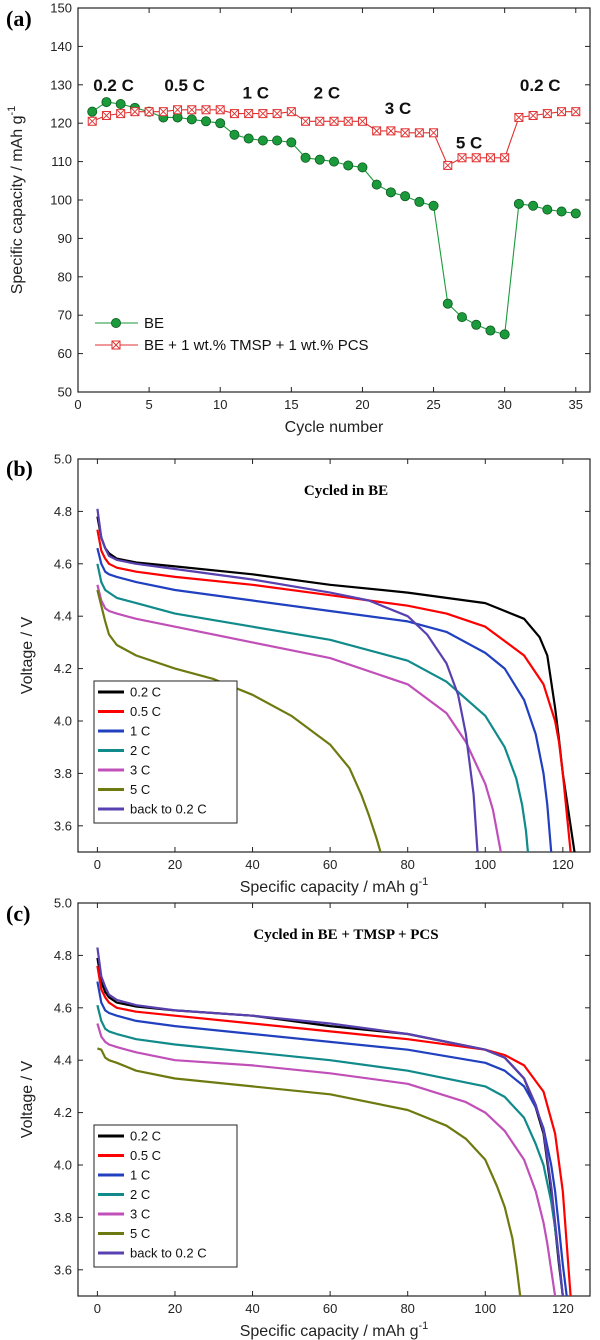 The height and width of the screenshot is (1340, 600). Describe the element at coordinates (504, 404) in the screenshot. I see `x-tick-label: 30` at that location.